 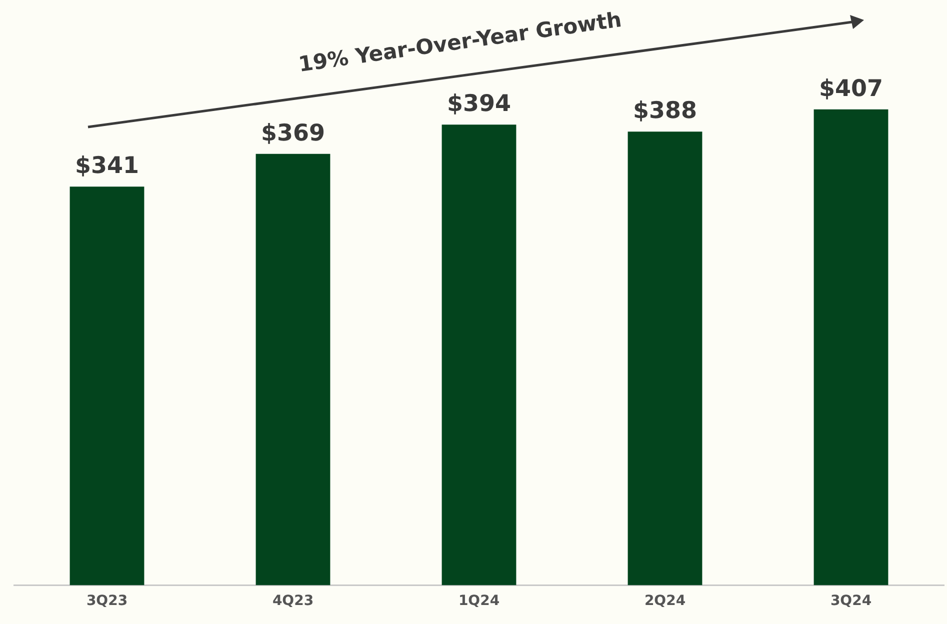 I want to click on data-label: $369, so click(x=293, y=133).